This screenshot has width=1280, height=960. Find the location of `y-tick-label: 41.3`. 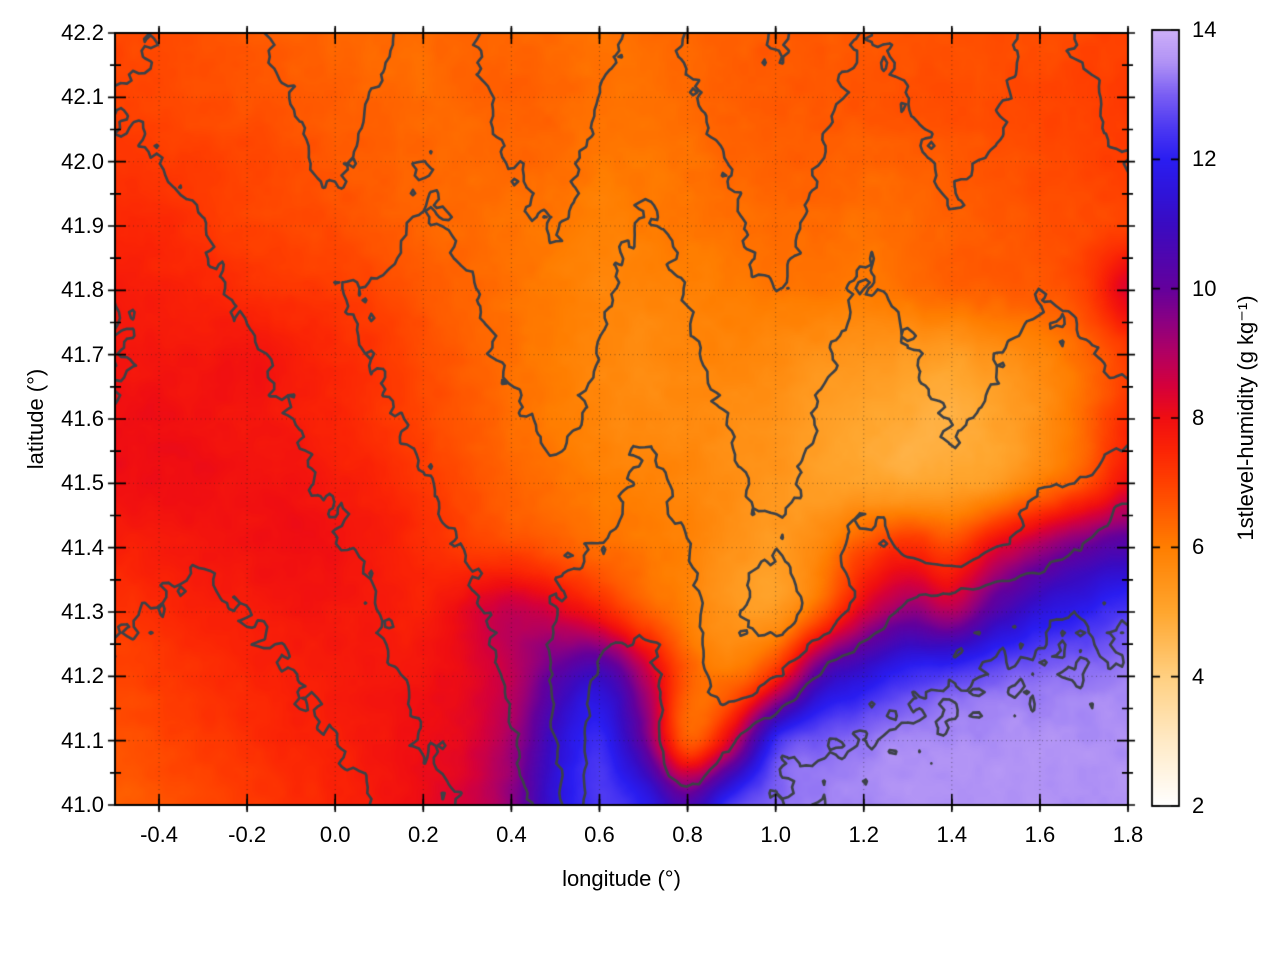

y-tick-label: 41.3 is located at coordinates (82, 611).